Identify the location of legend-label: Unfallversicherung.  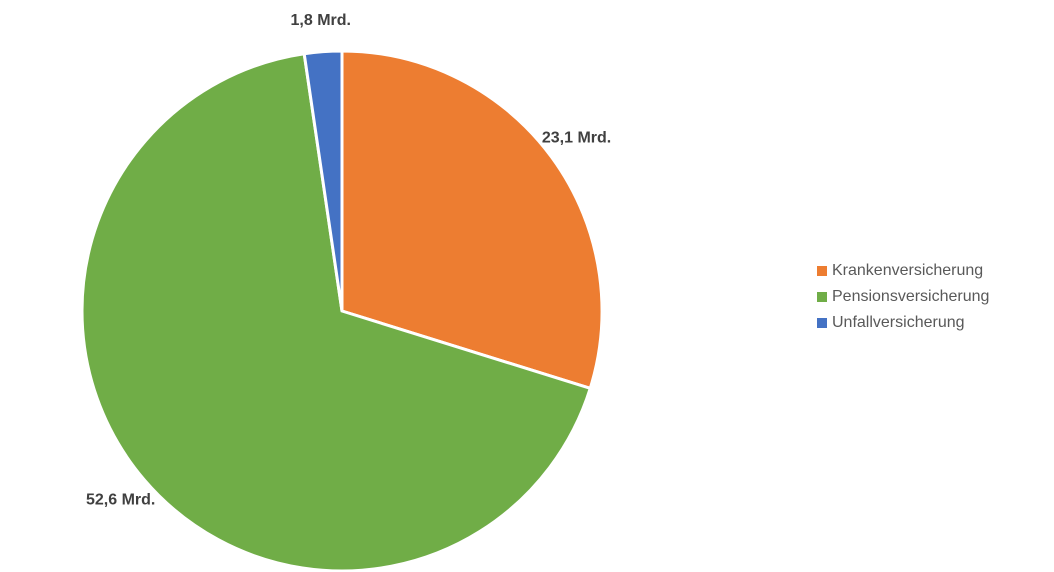
(898, 322).